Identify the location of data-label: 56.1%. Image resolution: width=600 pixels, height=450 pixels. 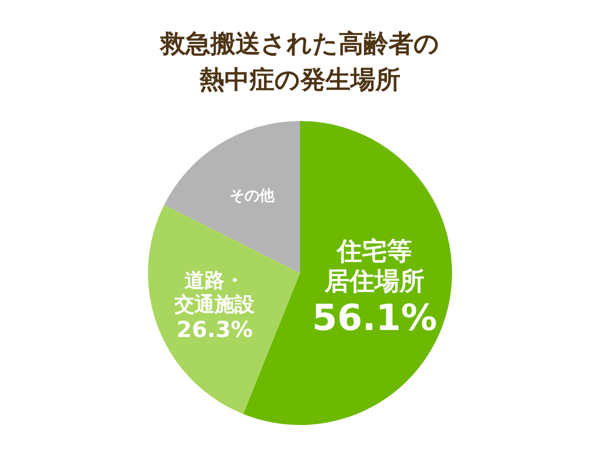
(375, 319).